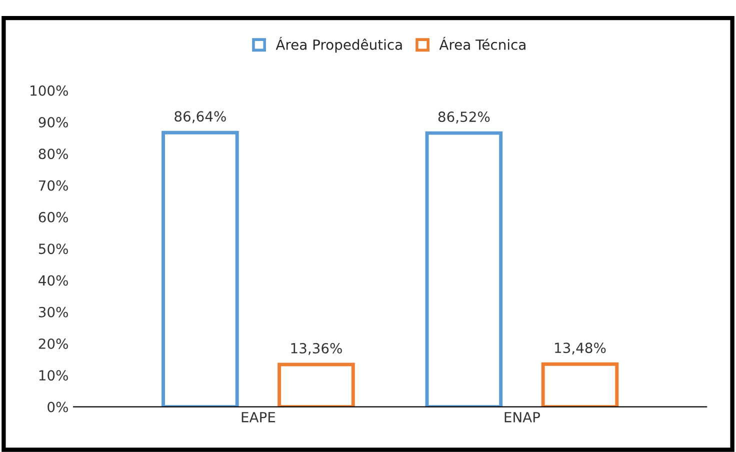 The height and width of the screenshot is (452, 736). I want to click on y-tick-label: 100%, so click(49, 90).